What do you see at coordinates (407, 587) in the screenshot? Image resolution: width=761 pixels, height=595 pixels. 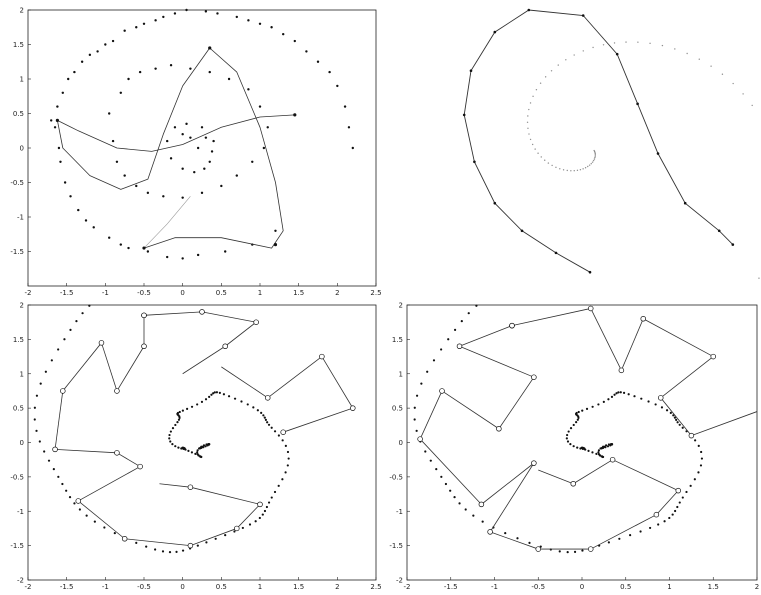 I see `br-xtick-label: -2` at bounding box center [407, 587].